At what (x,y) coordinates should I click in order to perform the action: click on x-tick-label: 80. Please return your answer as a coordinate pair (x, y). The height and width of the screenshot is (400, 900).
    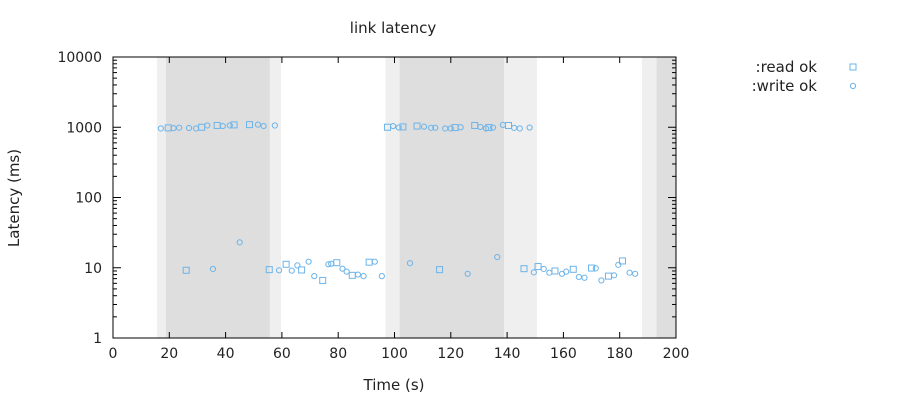
    Looking at the image, I should click on (338, 354).